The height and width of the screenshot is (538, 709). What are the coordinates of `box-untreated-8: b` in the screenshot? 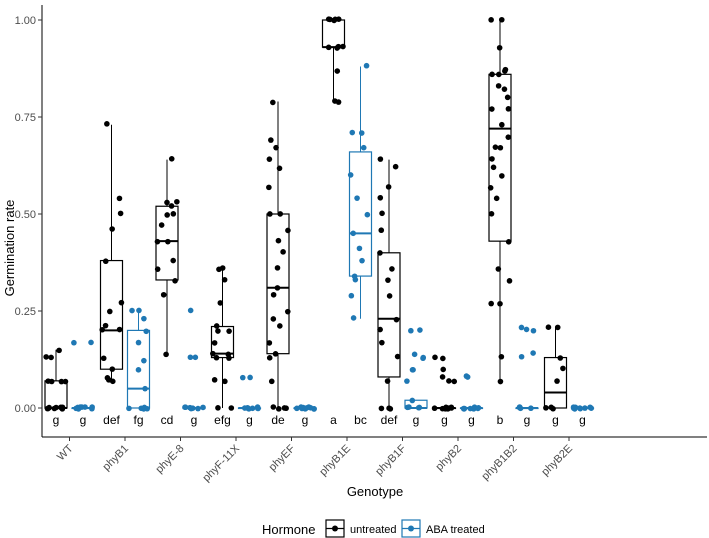 It's located at (500, 221).